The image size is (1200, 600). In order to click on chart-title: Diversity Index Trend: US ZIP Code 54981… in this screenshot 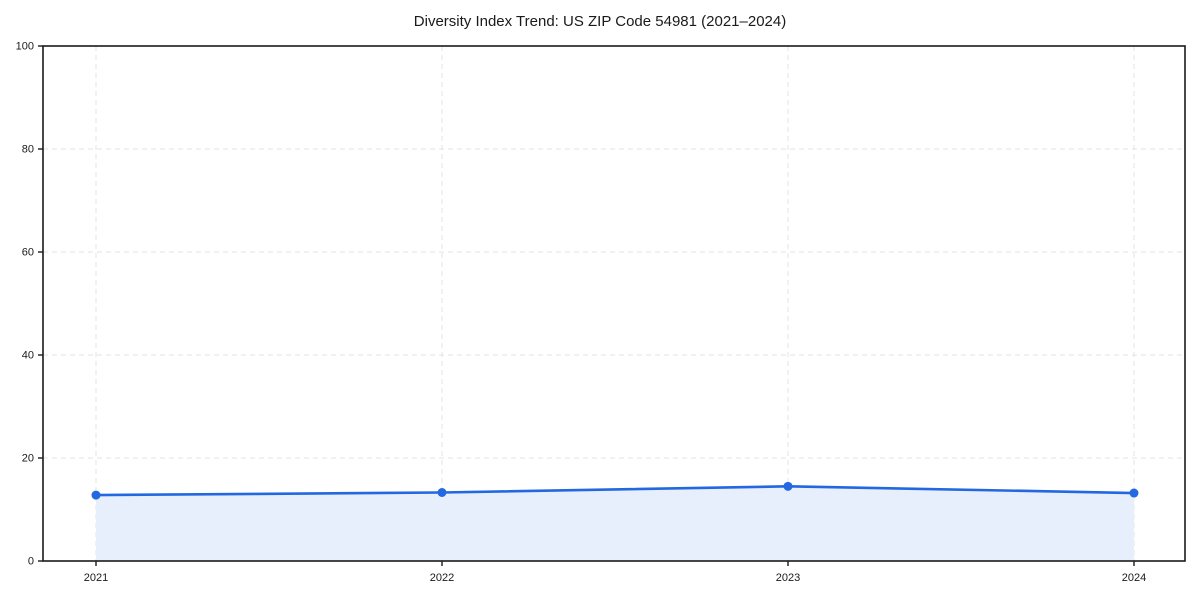, I will do `click(600, 21)`.